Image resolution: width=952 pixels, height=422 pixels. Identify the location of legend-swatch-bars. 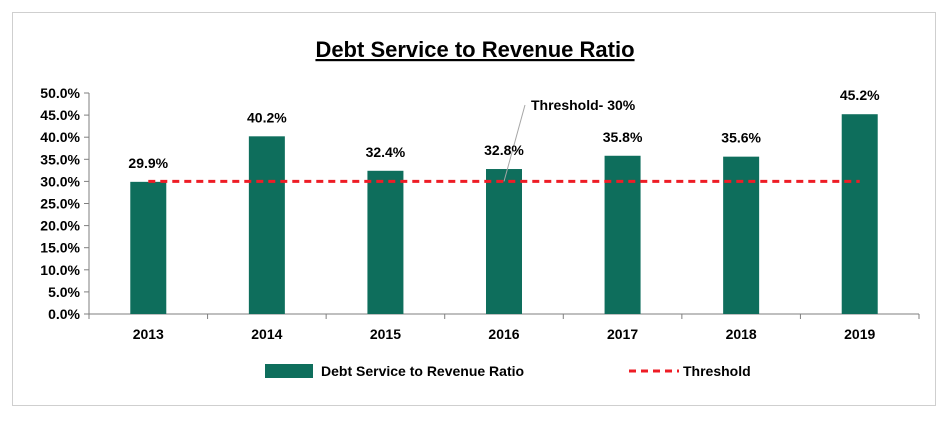
(289, 371).